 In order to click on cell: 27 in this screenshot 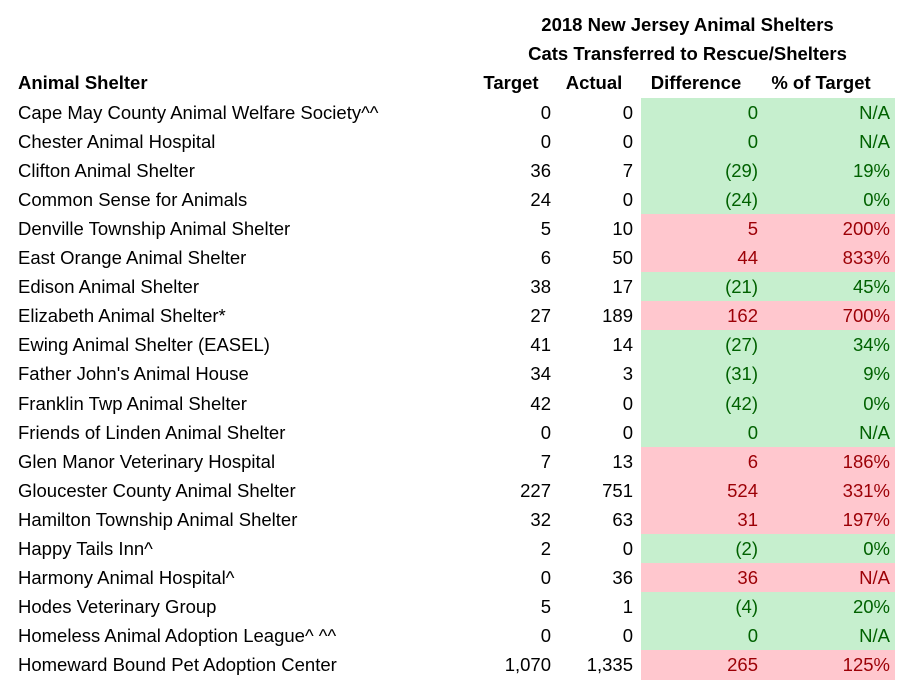, I will do `click(540, 316)`.